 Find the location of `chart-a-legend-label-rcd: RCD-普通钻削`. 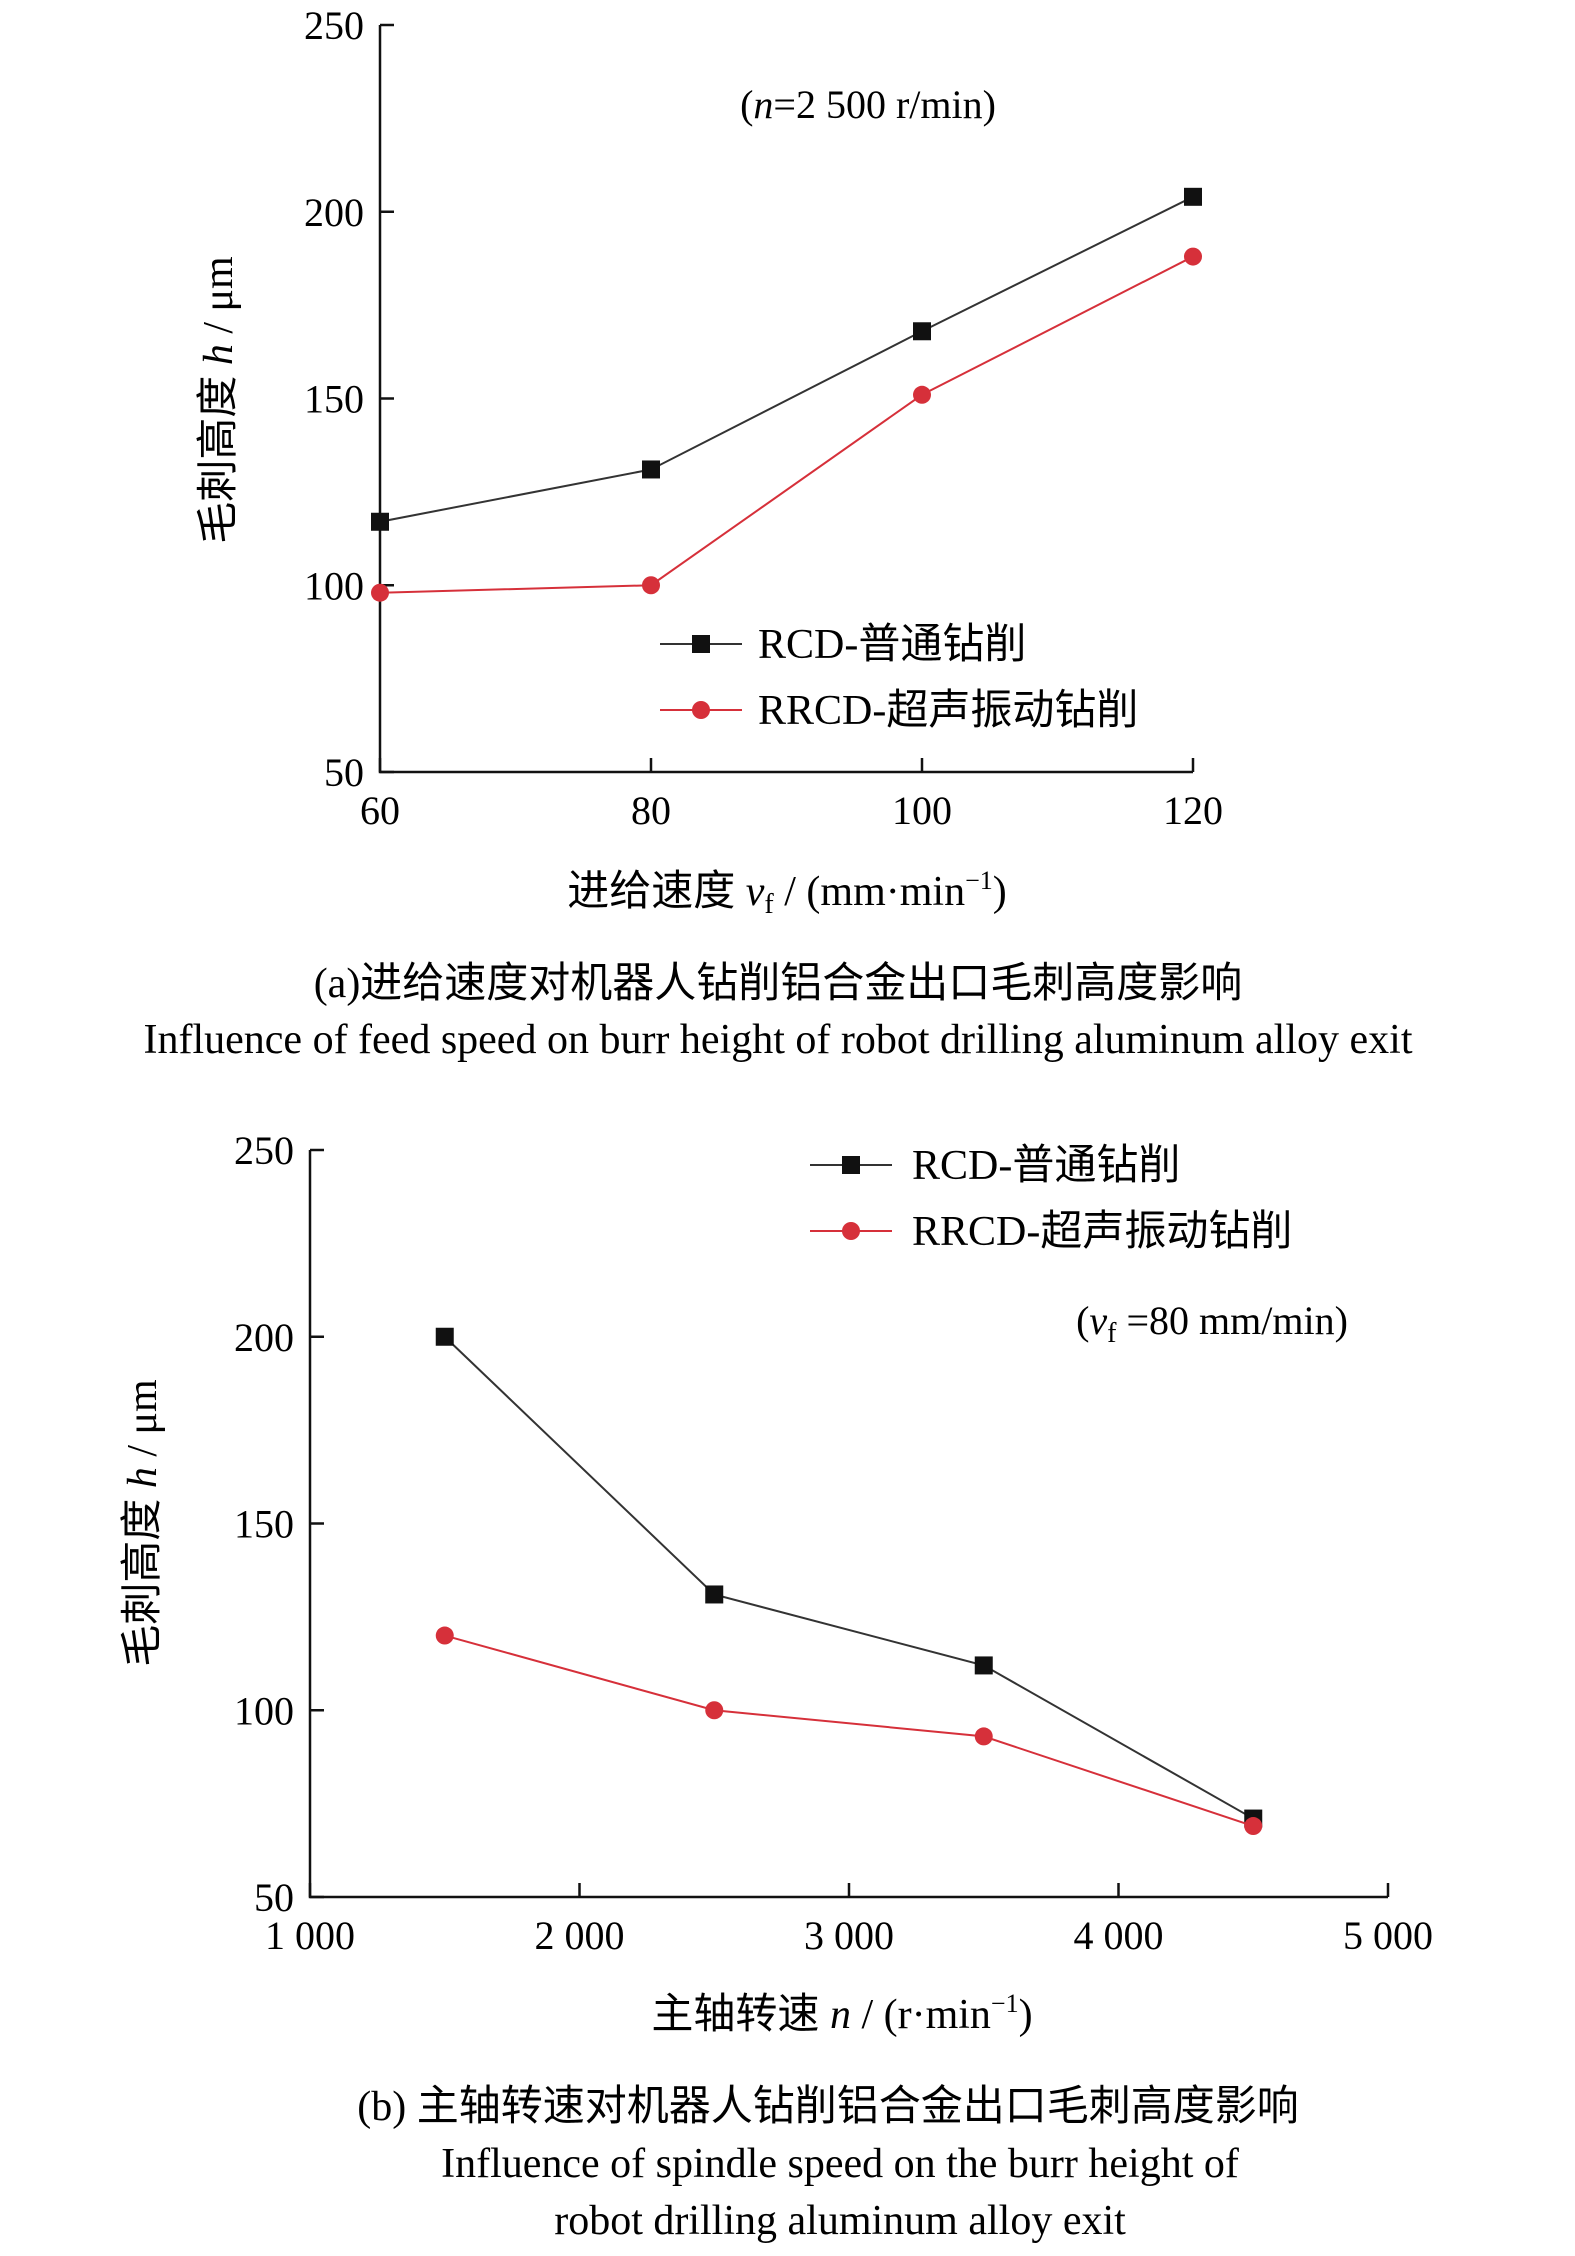

chart-a-legend-label-rcd: RCD-普通钻削 is located at coordinates (892, 645).